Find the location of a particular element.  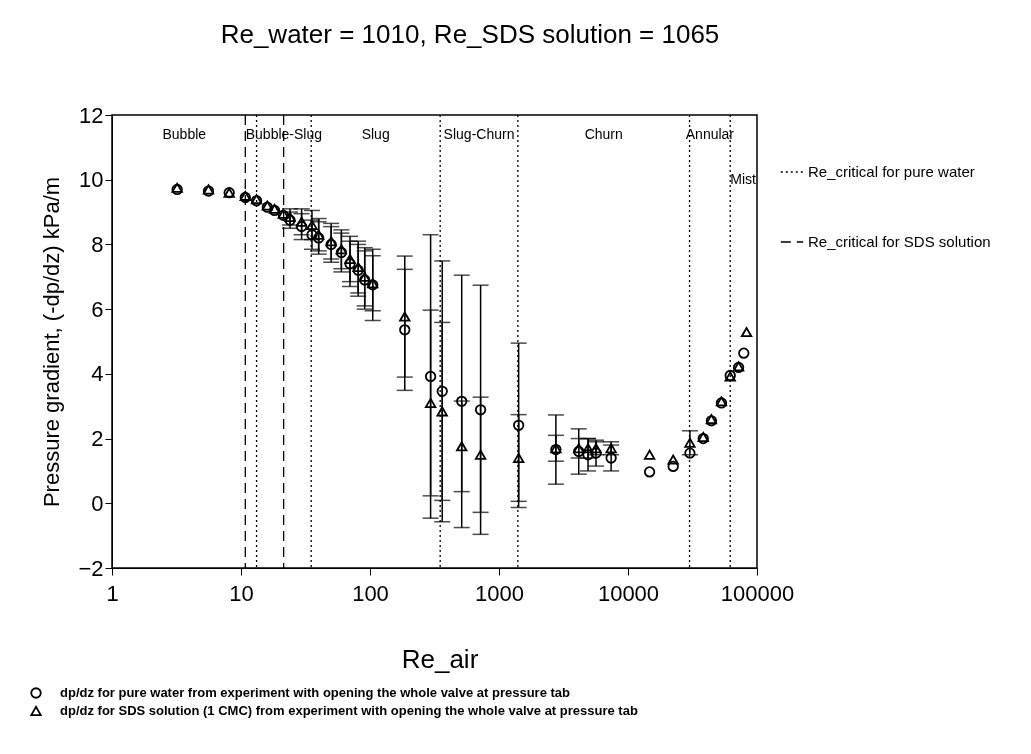

chart-title: Re_water = 1010, Re_SDS solution = 1065 is located at coordinates (470, 34).